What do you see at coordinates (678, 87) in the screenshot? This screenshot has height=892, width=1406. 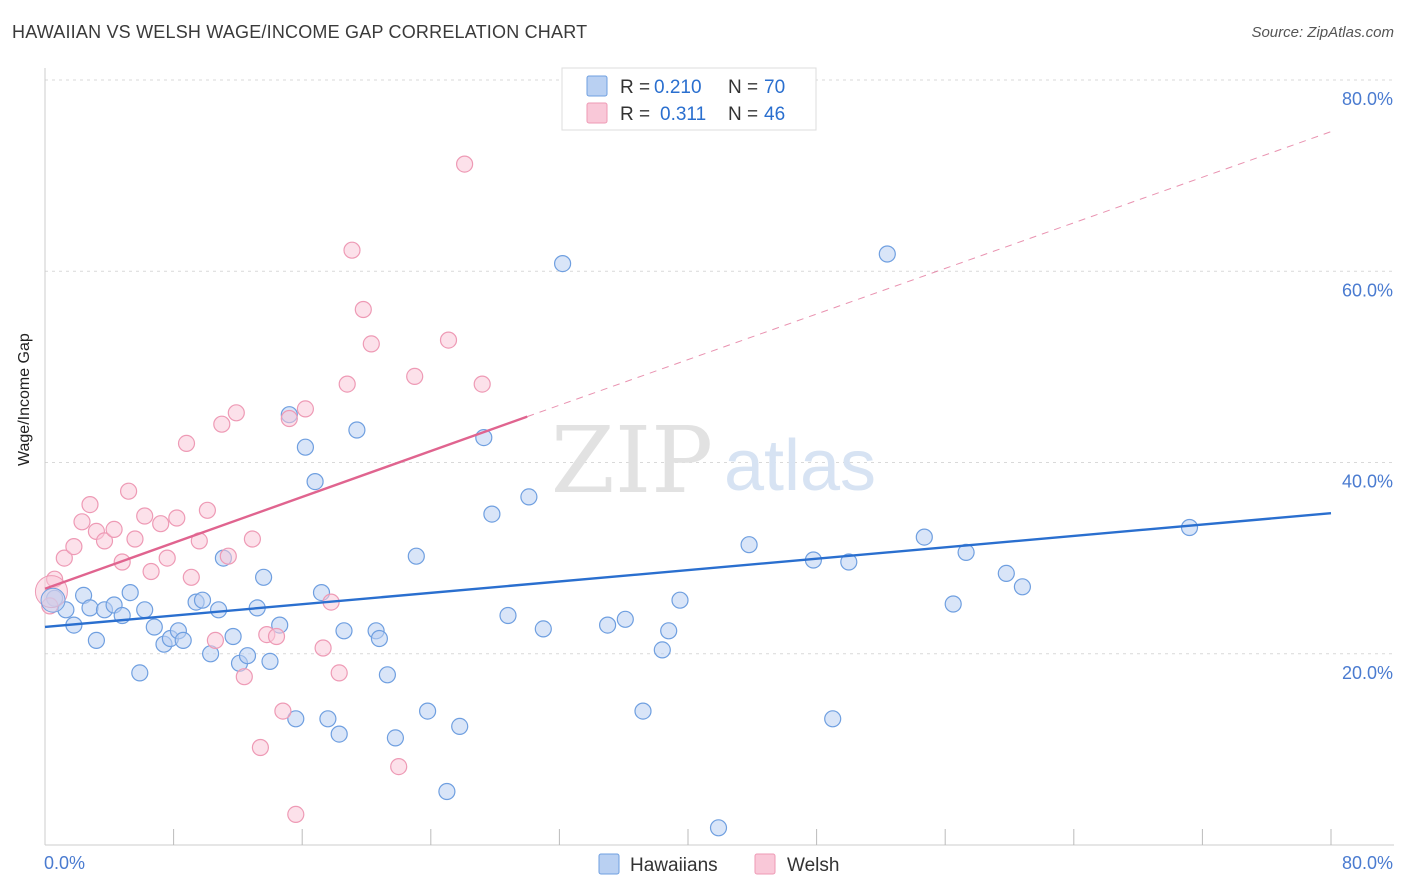 I see `legend-r-value-hawaiians: 0.210` at bounding box center [678, 87].